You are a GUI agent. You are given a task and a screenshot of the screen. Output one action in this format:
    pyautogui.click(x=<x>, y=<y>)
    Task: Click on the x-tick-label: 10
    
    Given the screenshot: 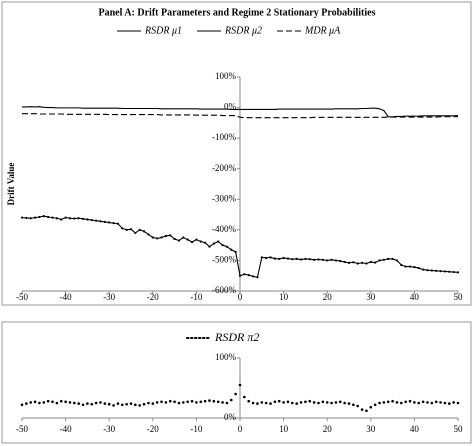 What is the action you would take?
    pyautogui.click(x=284, y=429)
    